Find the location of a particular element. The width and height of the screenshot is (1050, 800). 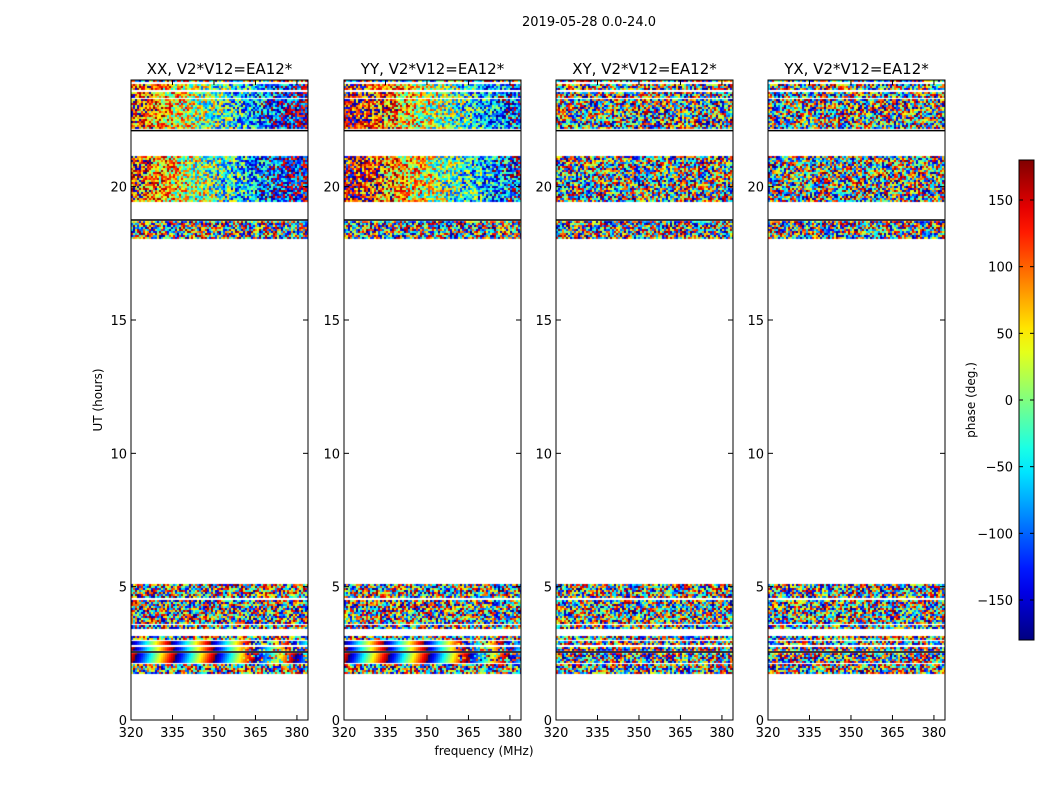

y-axis-label: UT (hours) is located at coordinates (98, 399).